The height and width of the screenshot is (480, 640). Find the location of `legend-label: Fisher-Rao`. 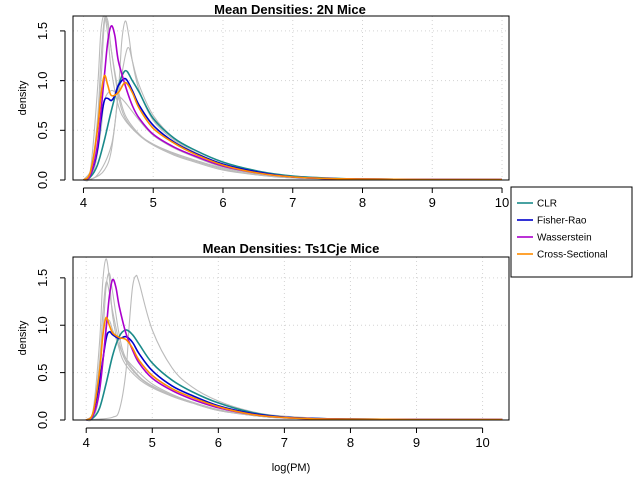

legend-label: Fisher-Rao is located at coordinates (562, 221).